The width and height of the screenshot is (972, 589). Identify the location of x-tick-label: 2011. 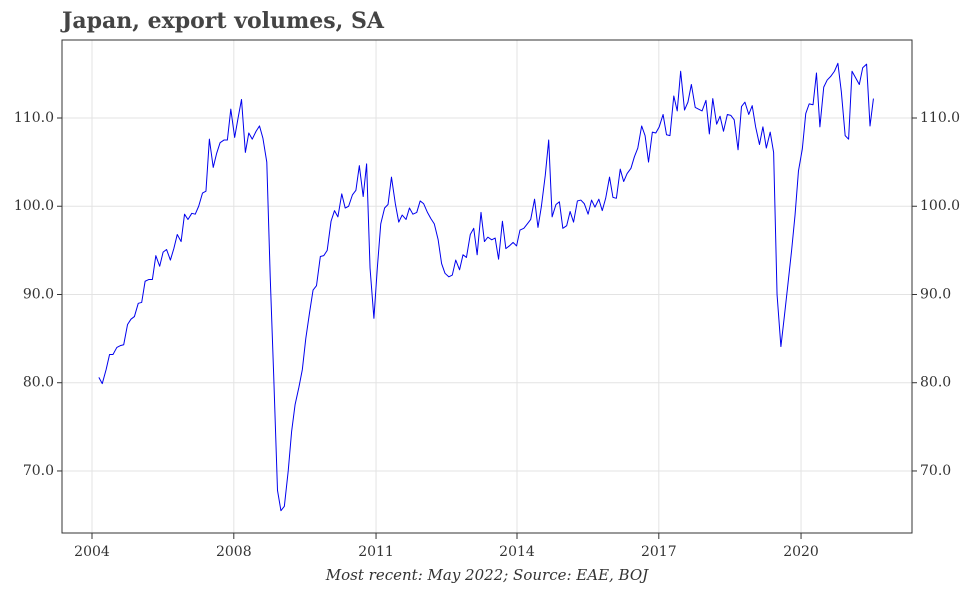
(376, 552).